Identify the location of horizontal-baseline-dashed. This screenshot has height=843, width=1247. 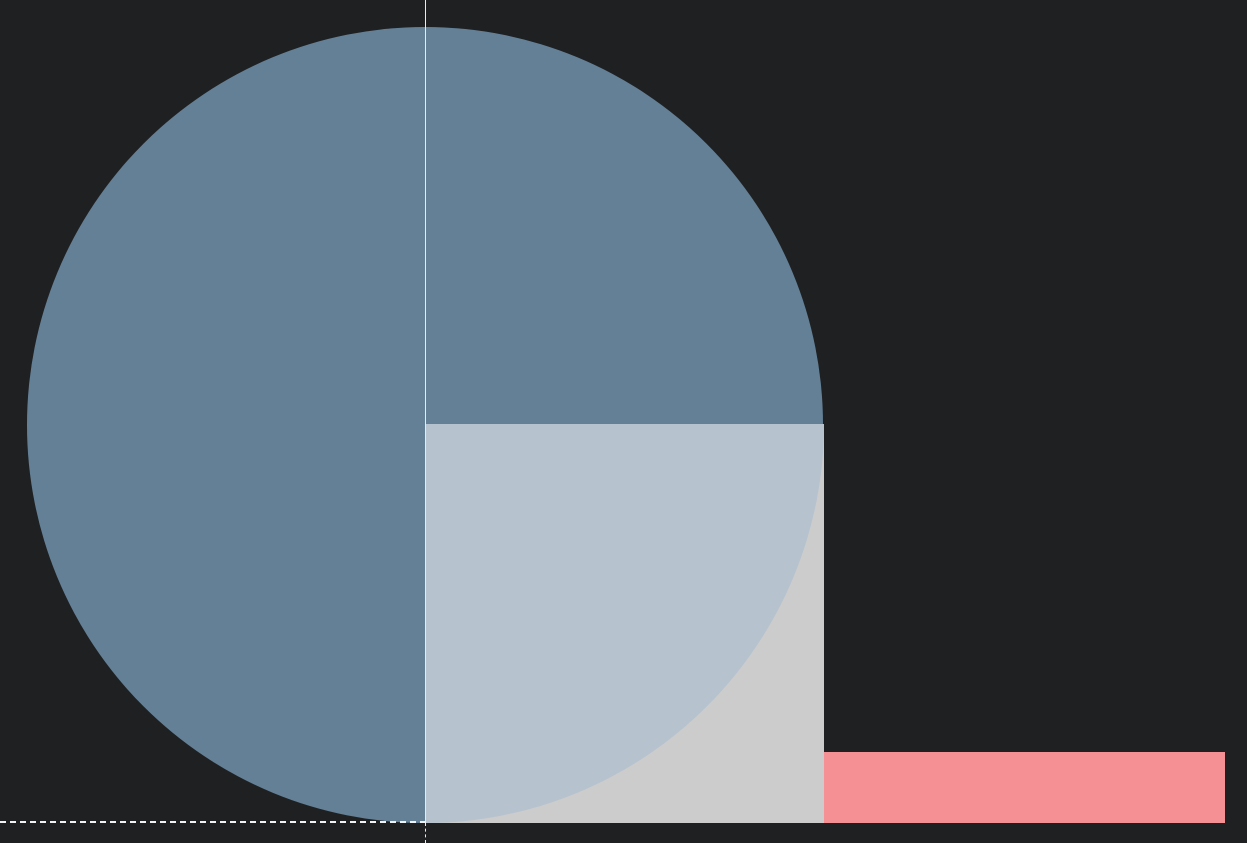
(213, 822).